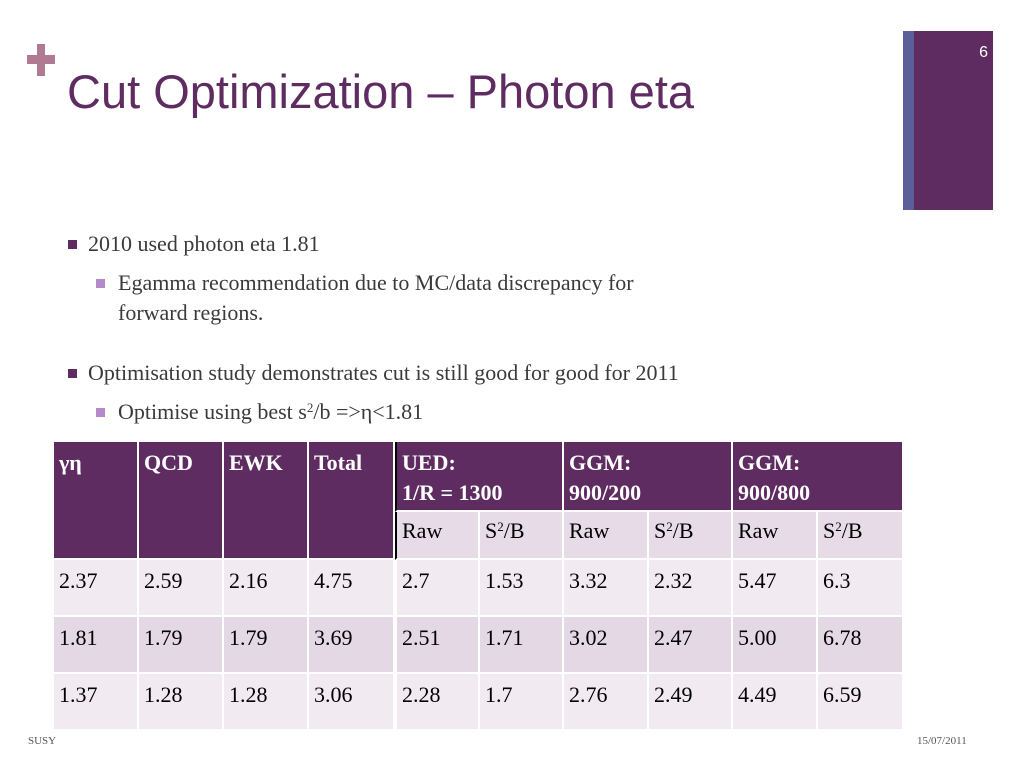 The height and width of the screenshot is (768, 1024). What do you see at coordinates (181, 588) in the screenshot?
I see `table-cell: 2.59` at bounding box center [181, 588].